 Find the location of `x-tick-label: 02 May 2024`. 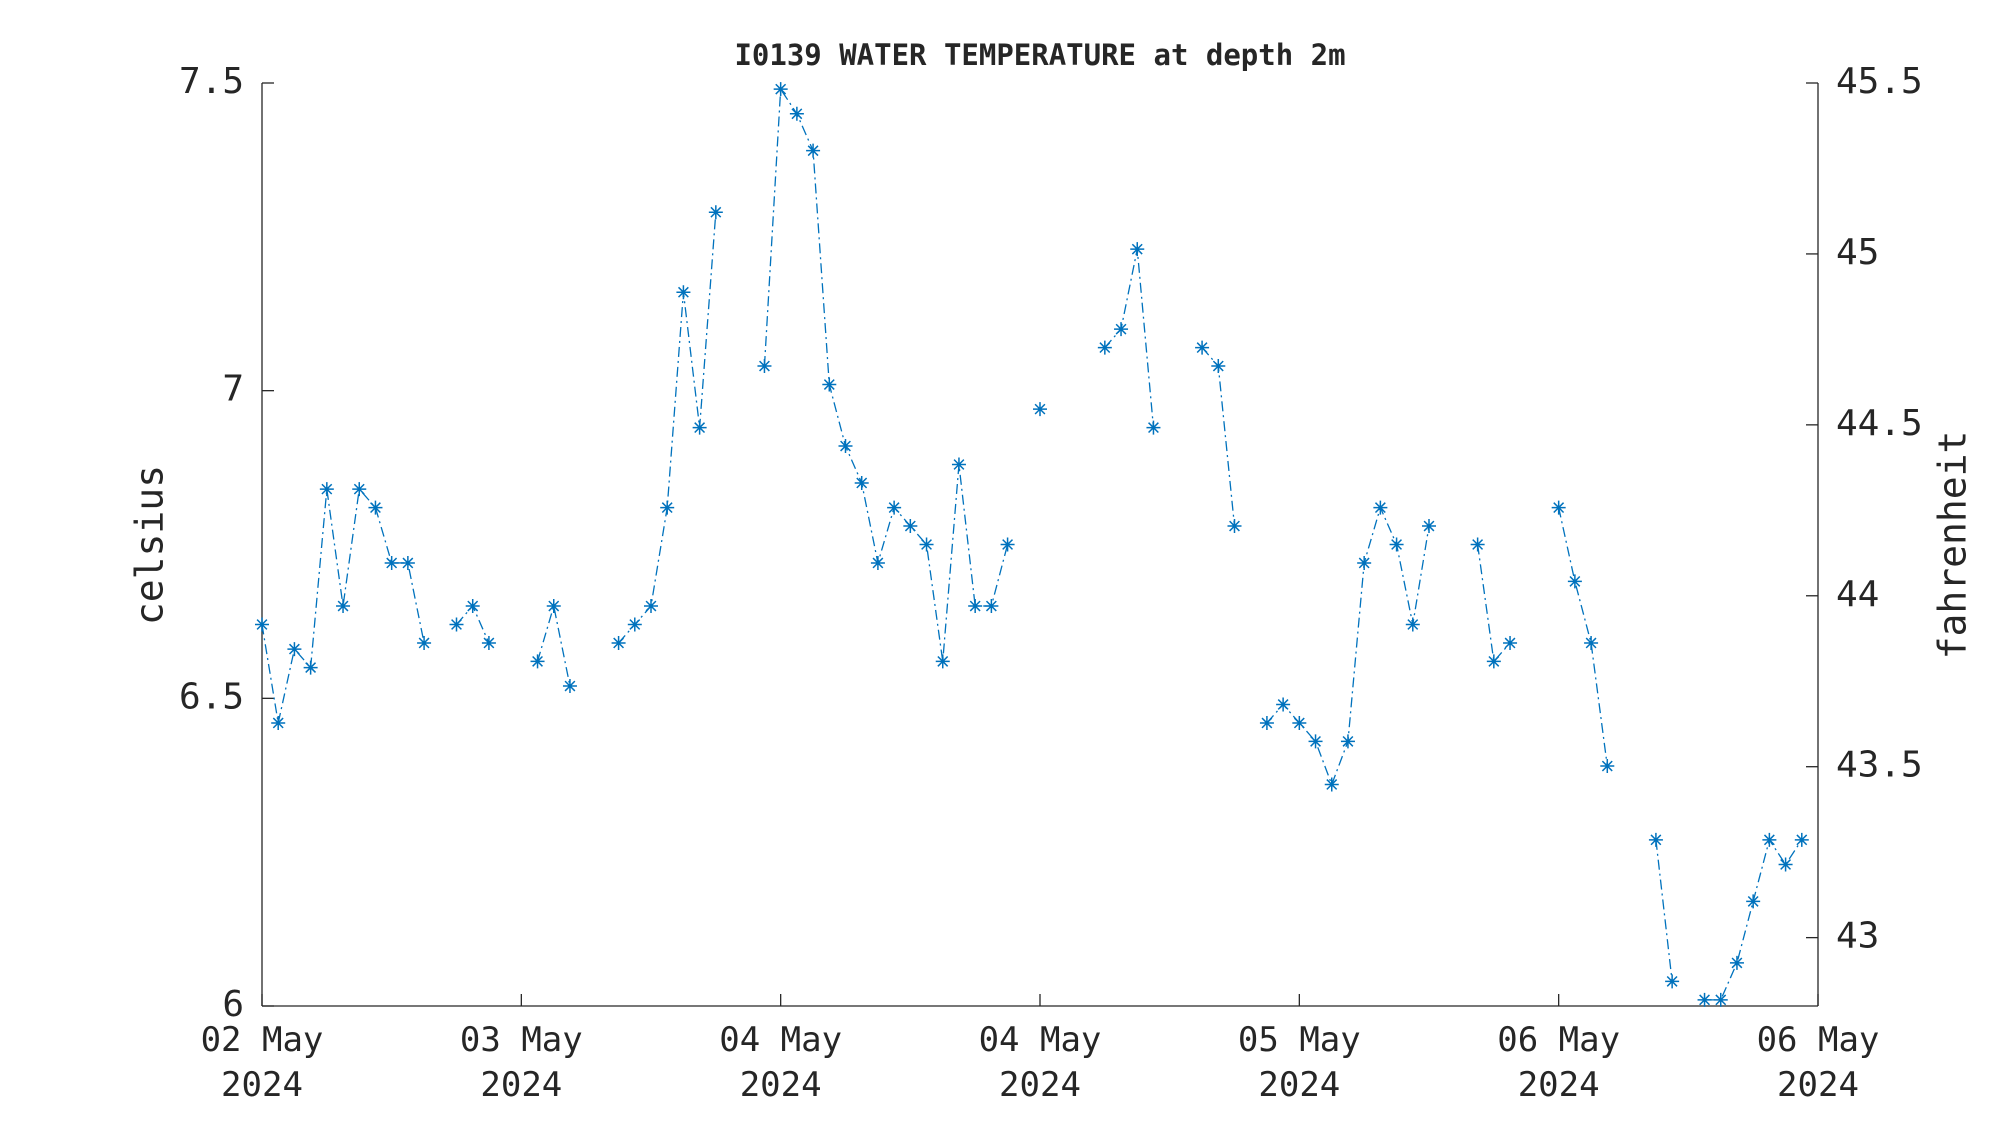

x-tick-label: 02 May 2024 is located at coordinates (262, 1062).